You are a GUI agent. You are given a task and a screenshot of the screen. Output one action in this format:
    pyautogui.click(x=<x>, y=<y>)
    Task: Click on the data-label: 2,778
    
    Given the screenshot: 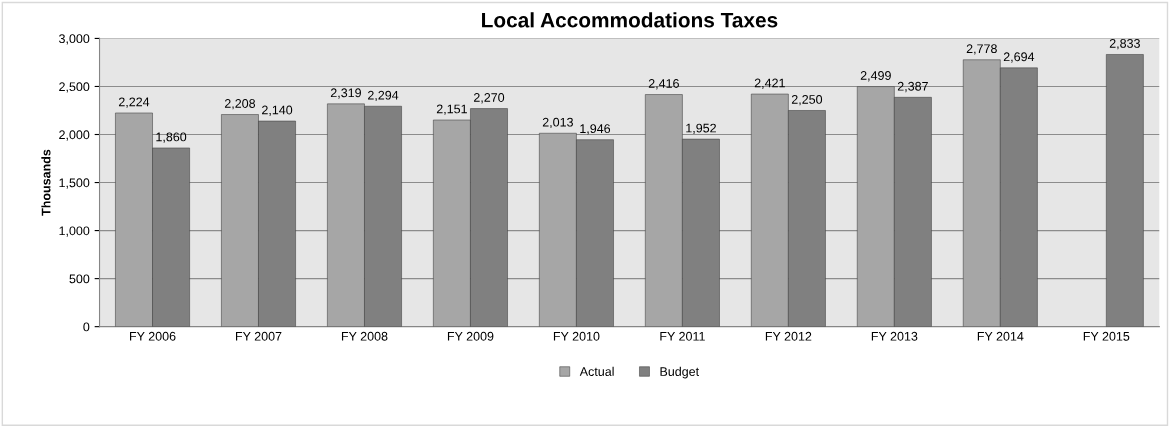 What is the action you would take?
    pyautogui.click(x=981, y=49)
    